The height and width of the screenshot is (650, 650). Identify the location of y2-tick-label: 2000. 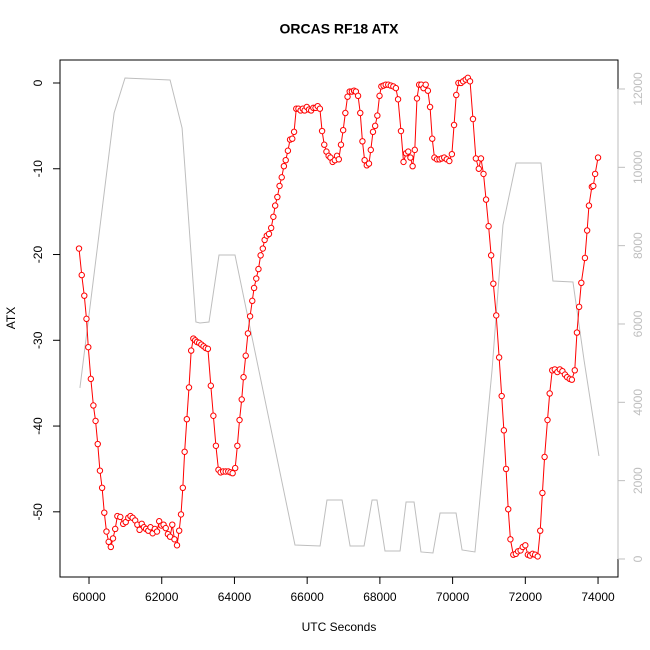
(638, 480).